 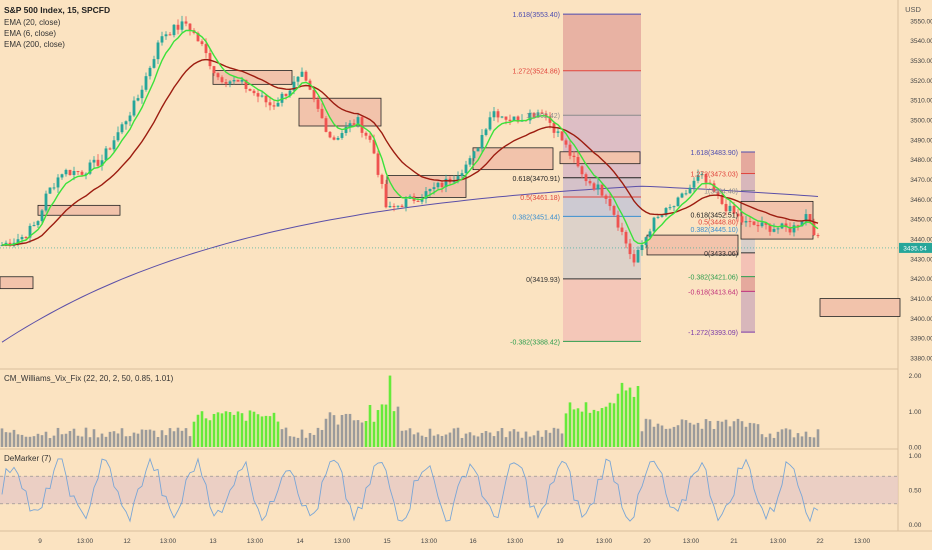 What do you see at coordinates (30, 33) in the screenshot?
I see `indicator-label-ema6: EMA (6, close)` at bounding box center [30, 33].